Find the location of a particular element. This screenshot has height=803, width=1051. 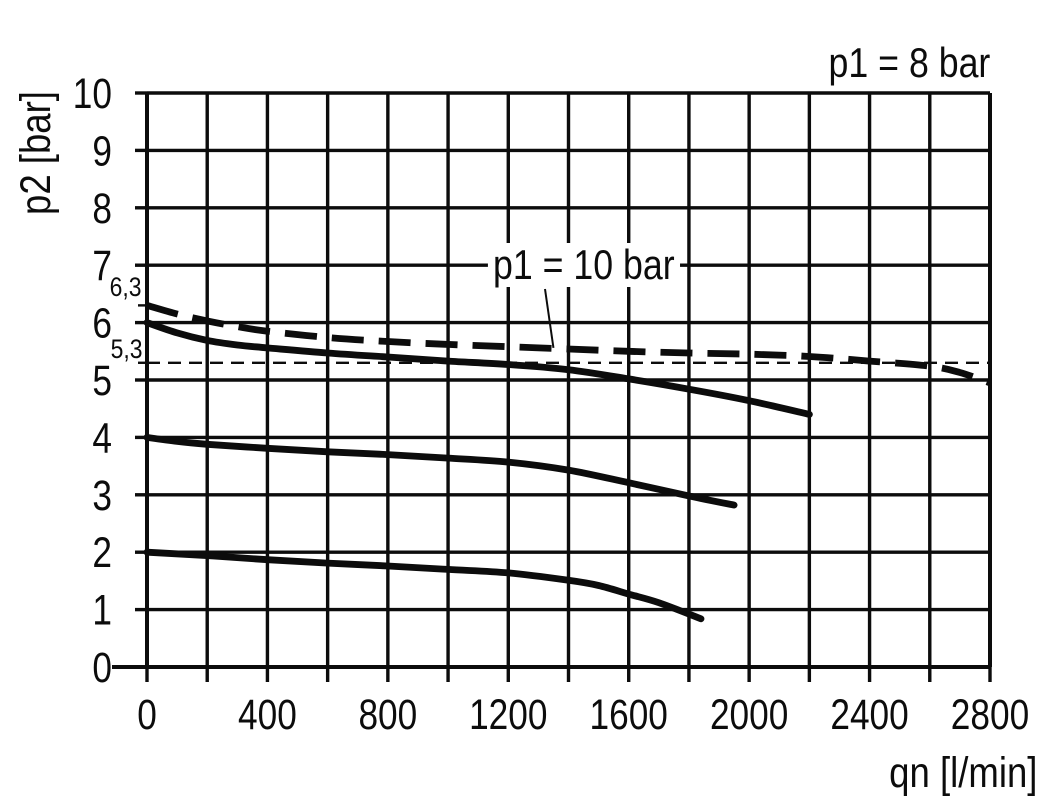

x-tick-label: 400 is located at coordinates (267, 715).